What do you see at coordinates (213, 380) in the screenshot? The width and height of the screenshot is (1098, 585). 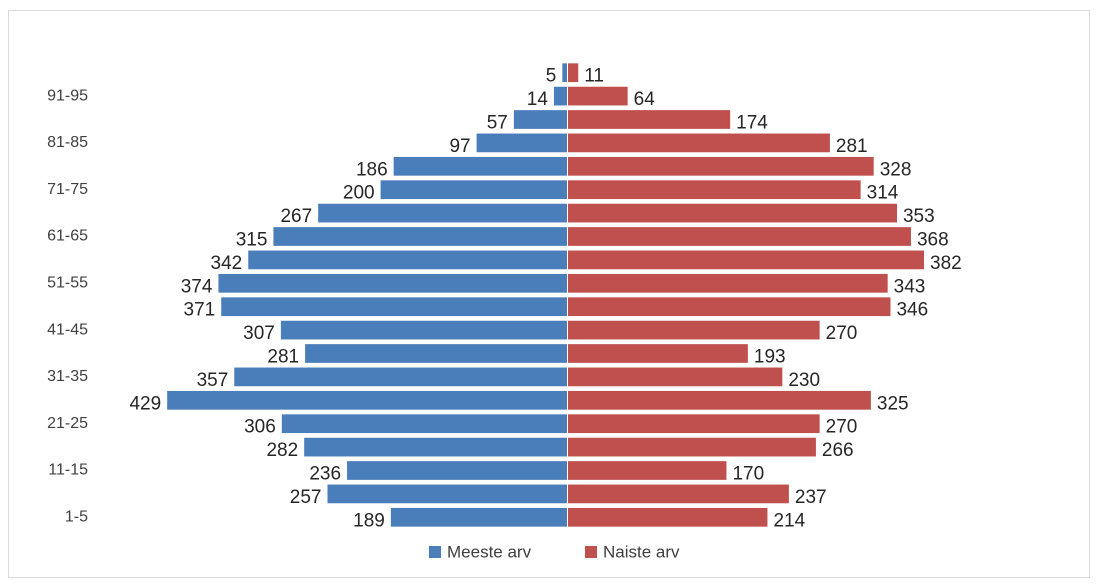 I see `data-label: 357` at bounding box center [213, 380].